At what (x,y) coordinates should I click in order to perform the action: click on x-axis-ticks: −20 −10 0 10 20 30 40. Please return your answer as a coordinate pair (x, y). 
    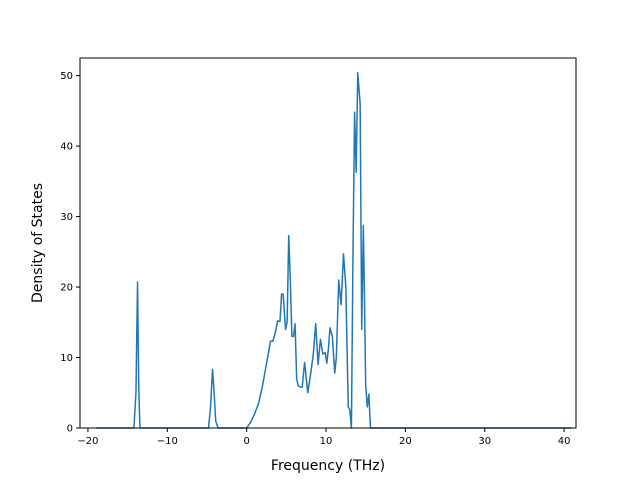
    Looking at the image, I should click on (323, 437).